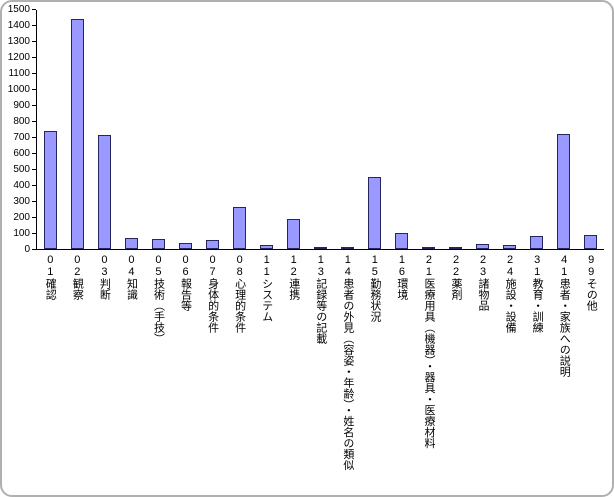 This screenshot has width=614, height=497. I want to click on y-axis-label: 800, so click(21, 121).